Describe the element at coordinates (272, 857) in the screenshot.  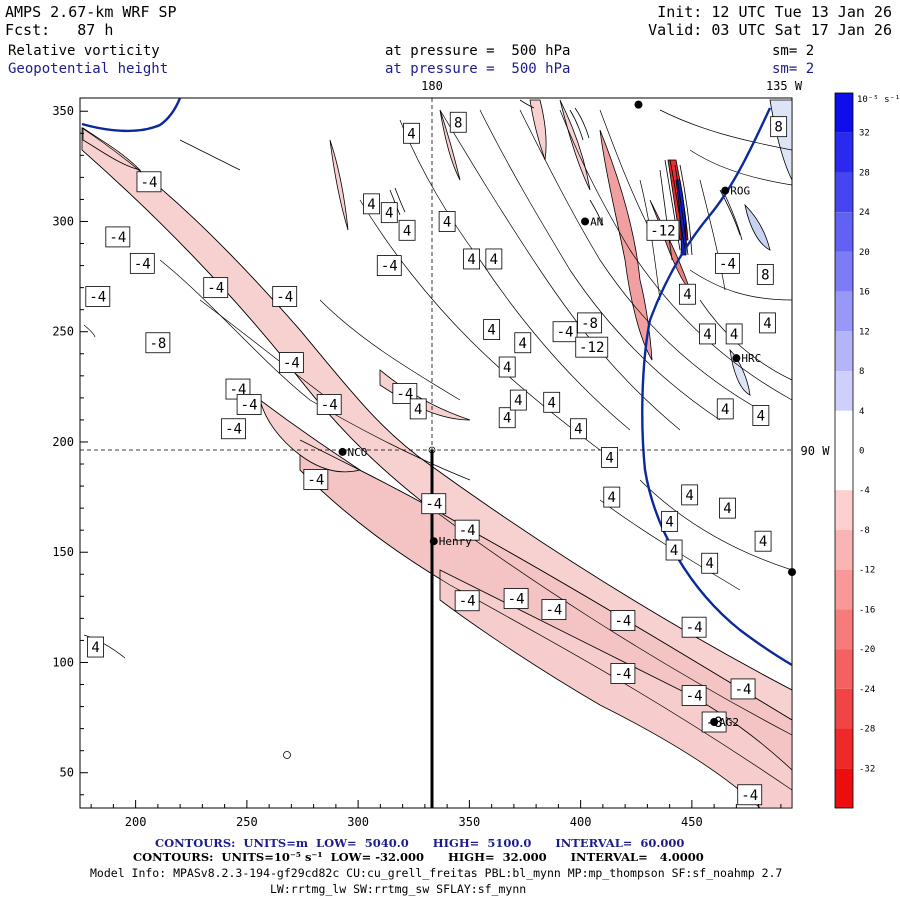
I see `footer2-units: UNITS=10⁻⁵ s⁻¹` at that location.